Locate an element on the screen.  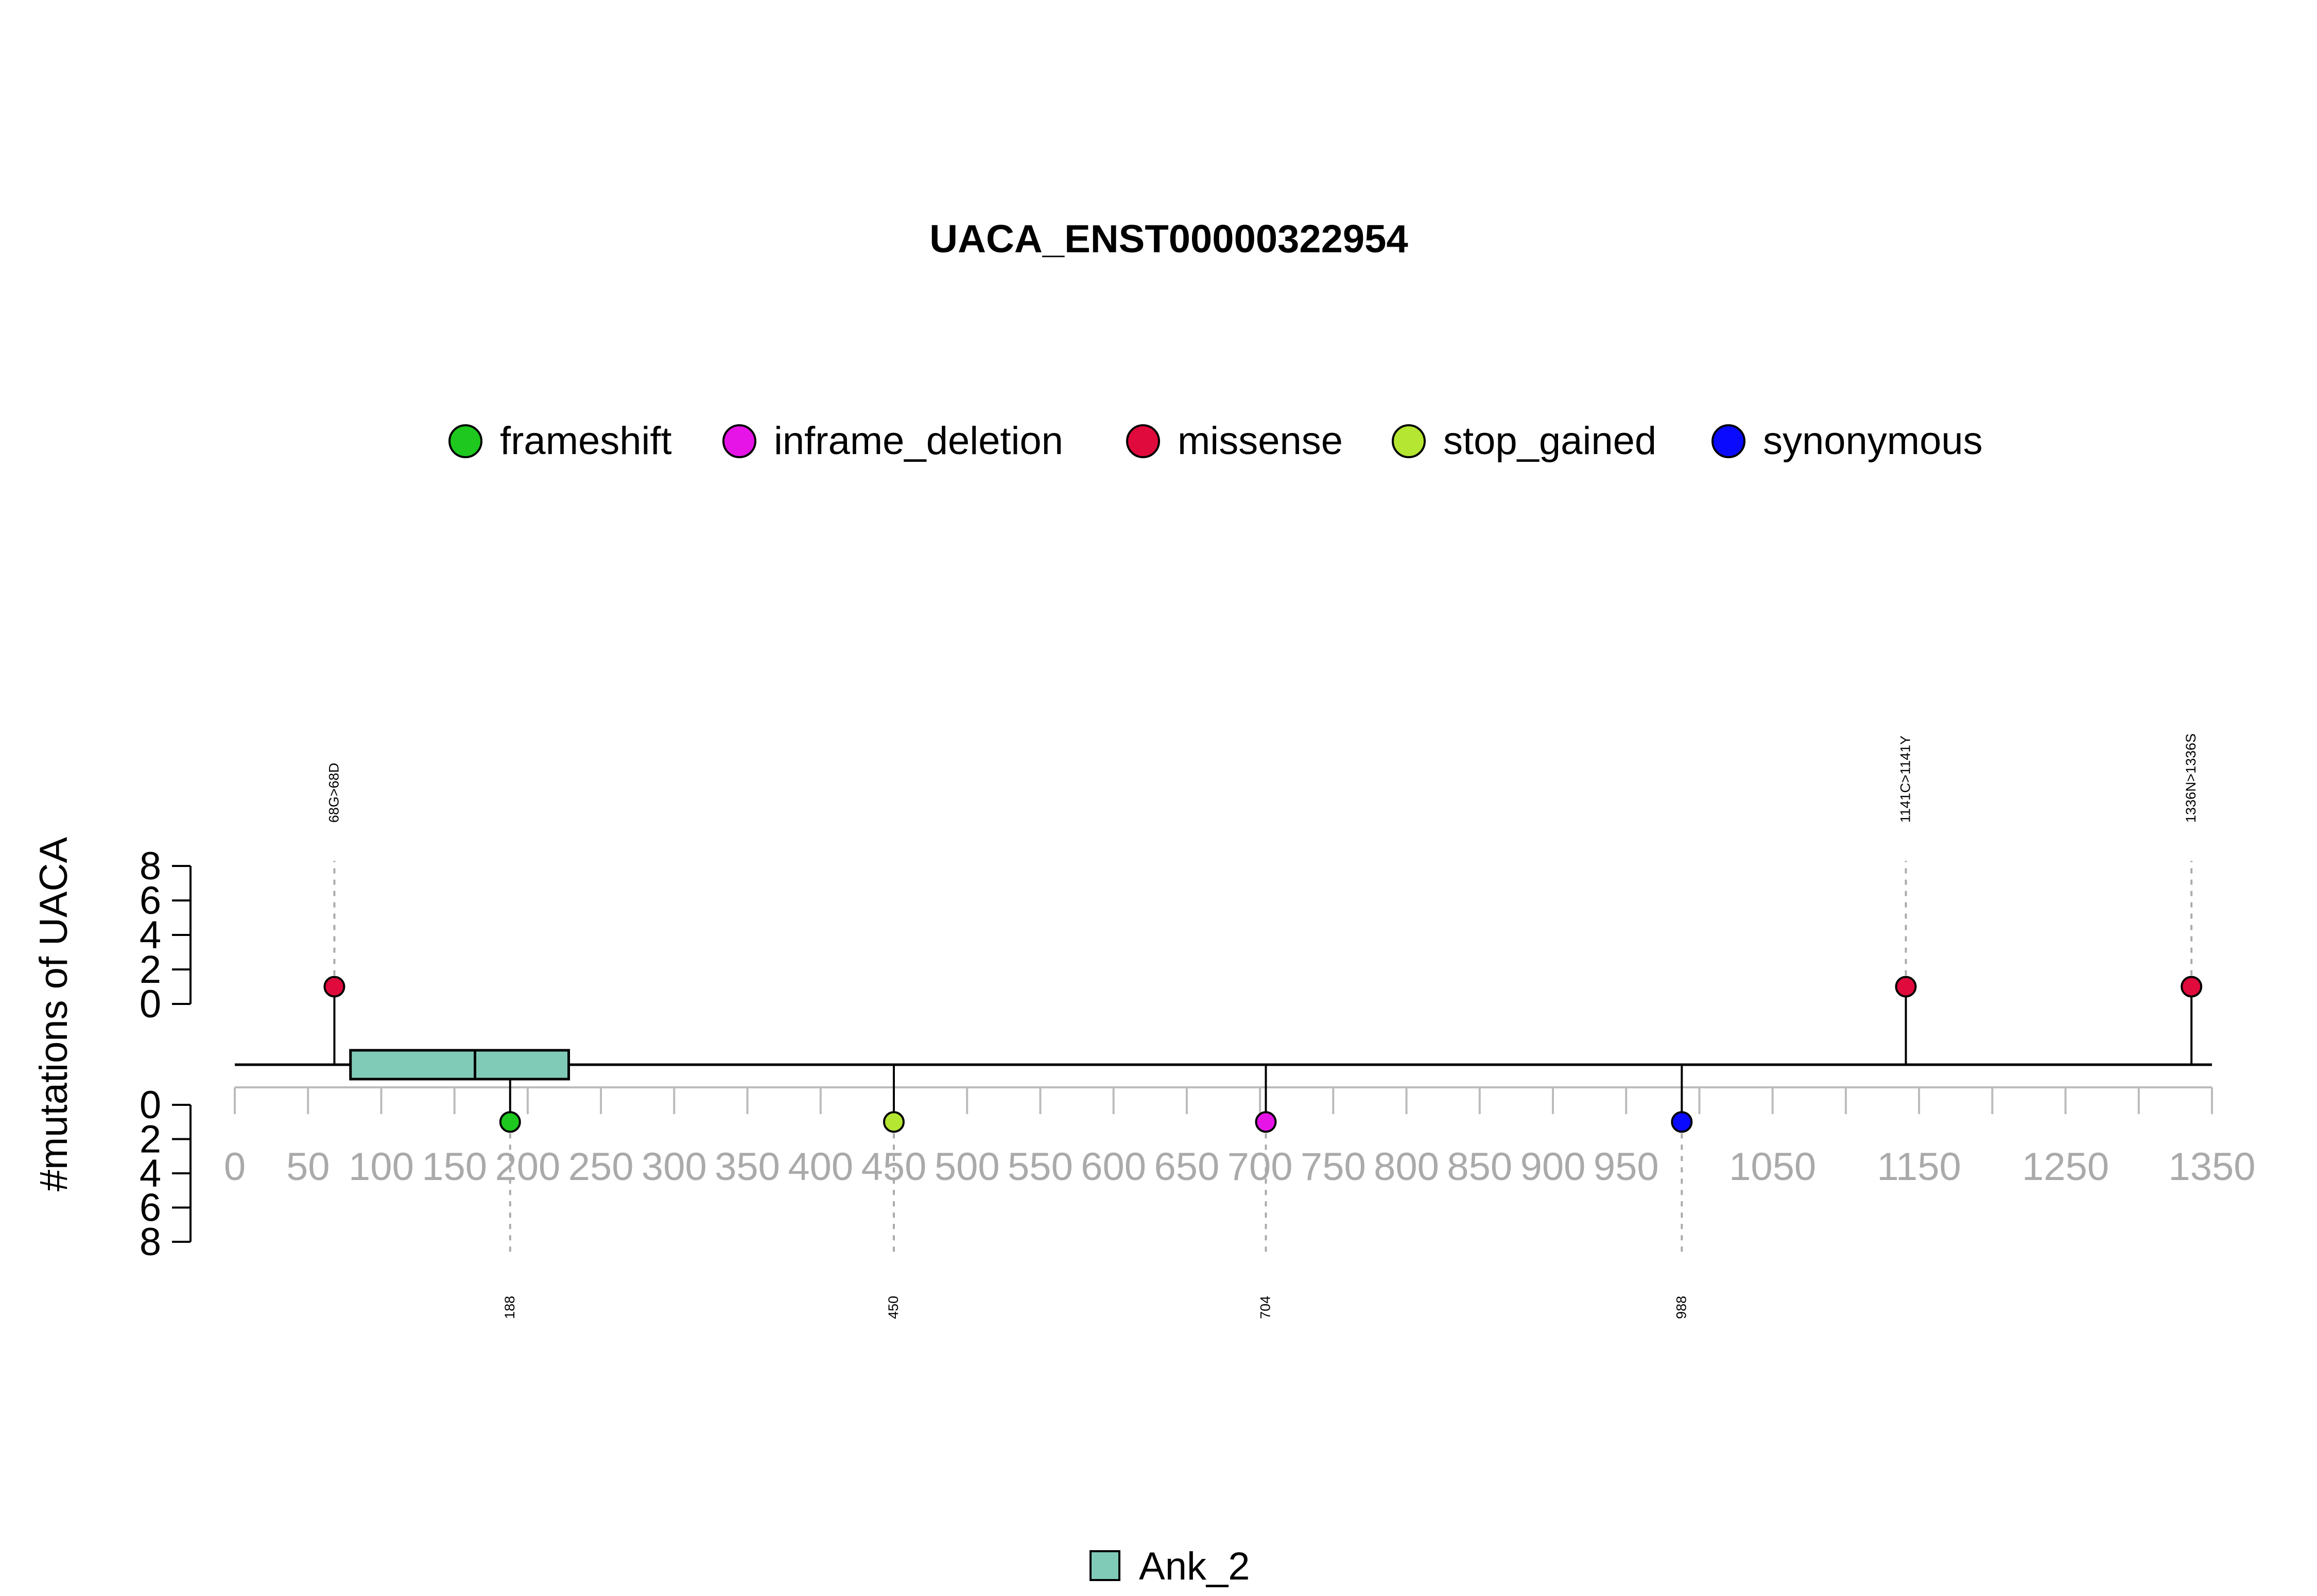
x-tick-label: 600 is located at coordinates (1113, 1167).